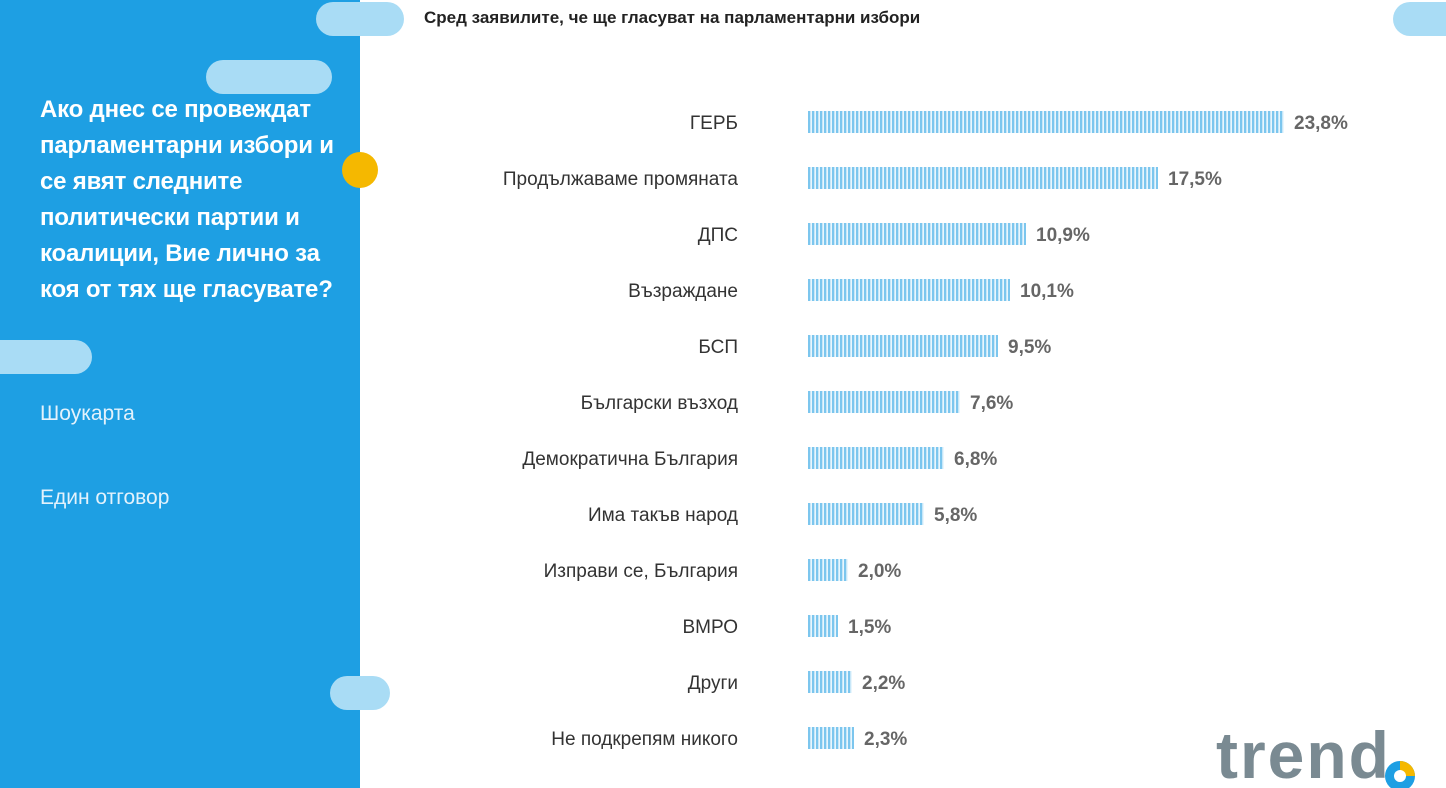 The height and width of the screenshot is (788, 1446). Describe the element at coordinates (879, 571) in the screenshot. I see `value-label: 2,0%` at that location.